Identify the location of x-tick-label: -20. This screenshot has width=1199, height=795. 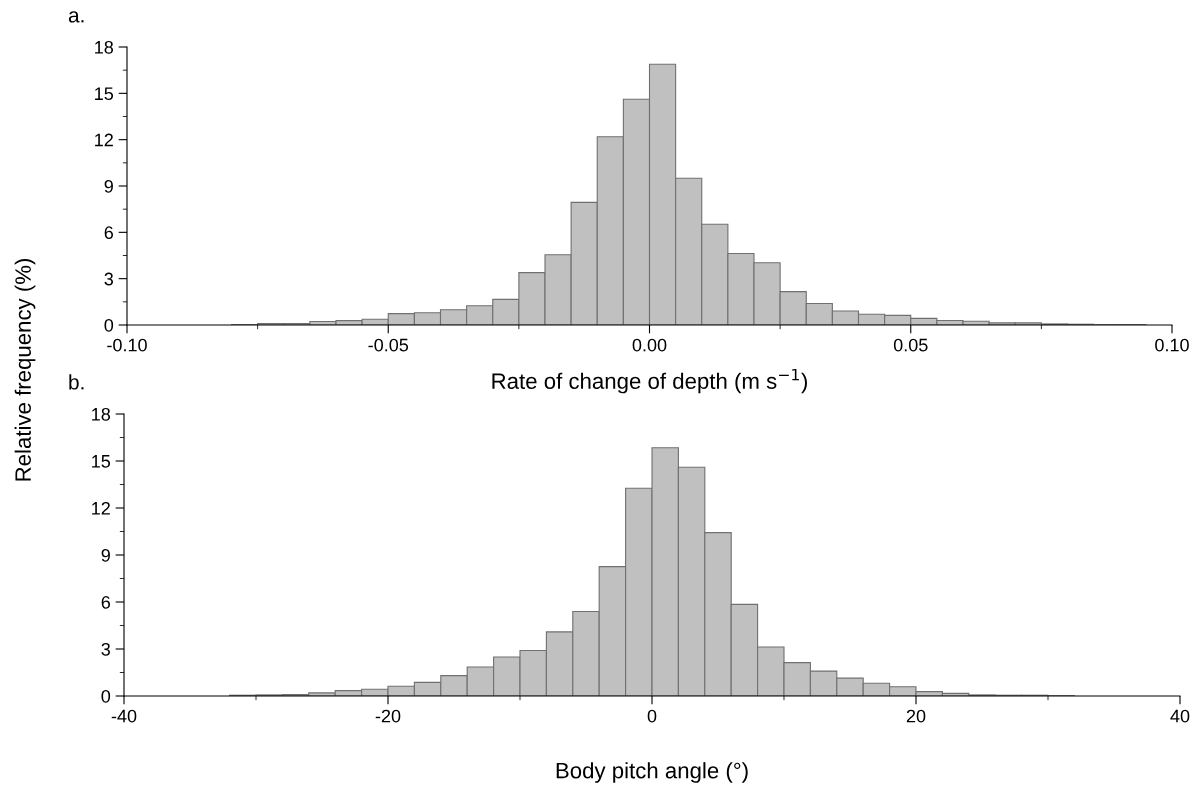
(388, 716).